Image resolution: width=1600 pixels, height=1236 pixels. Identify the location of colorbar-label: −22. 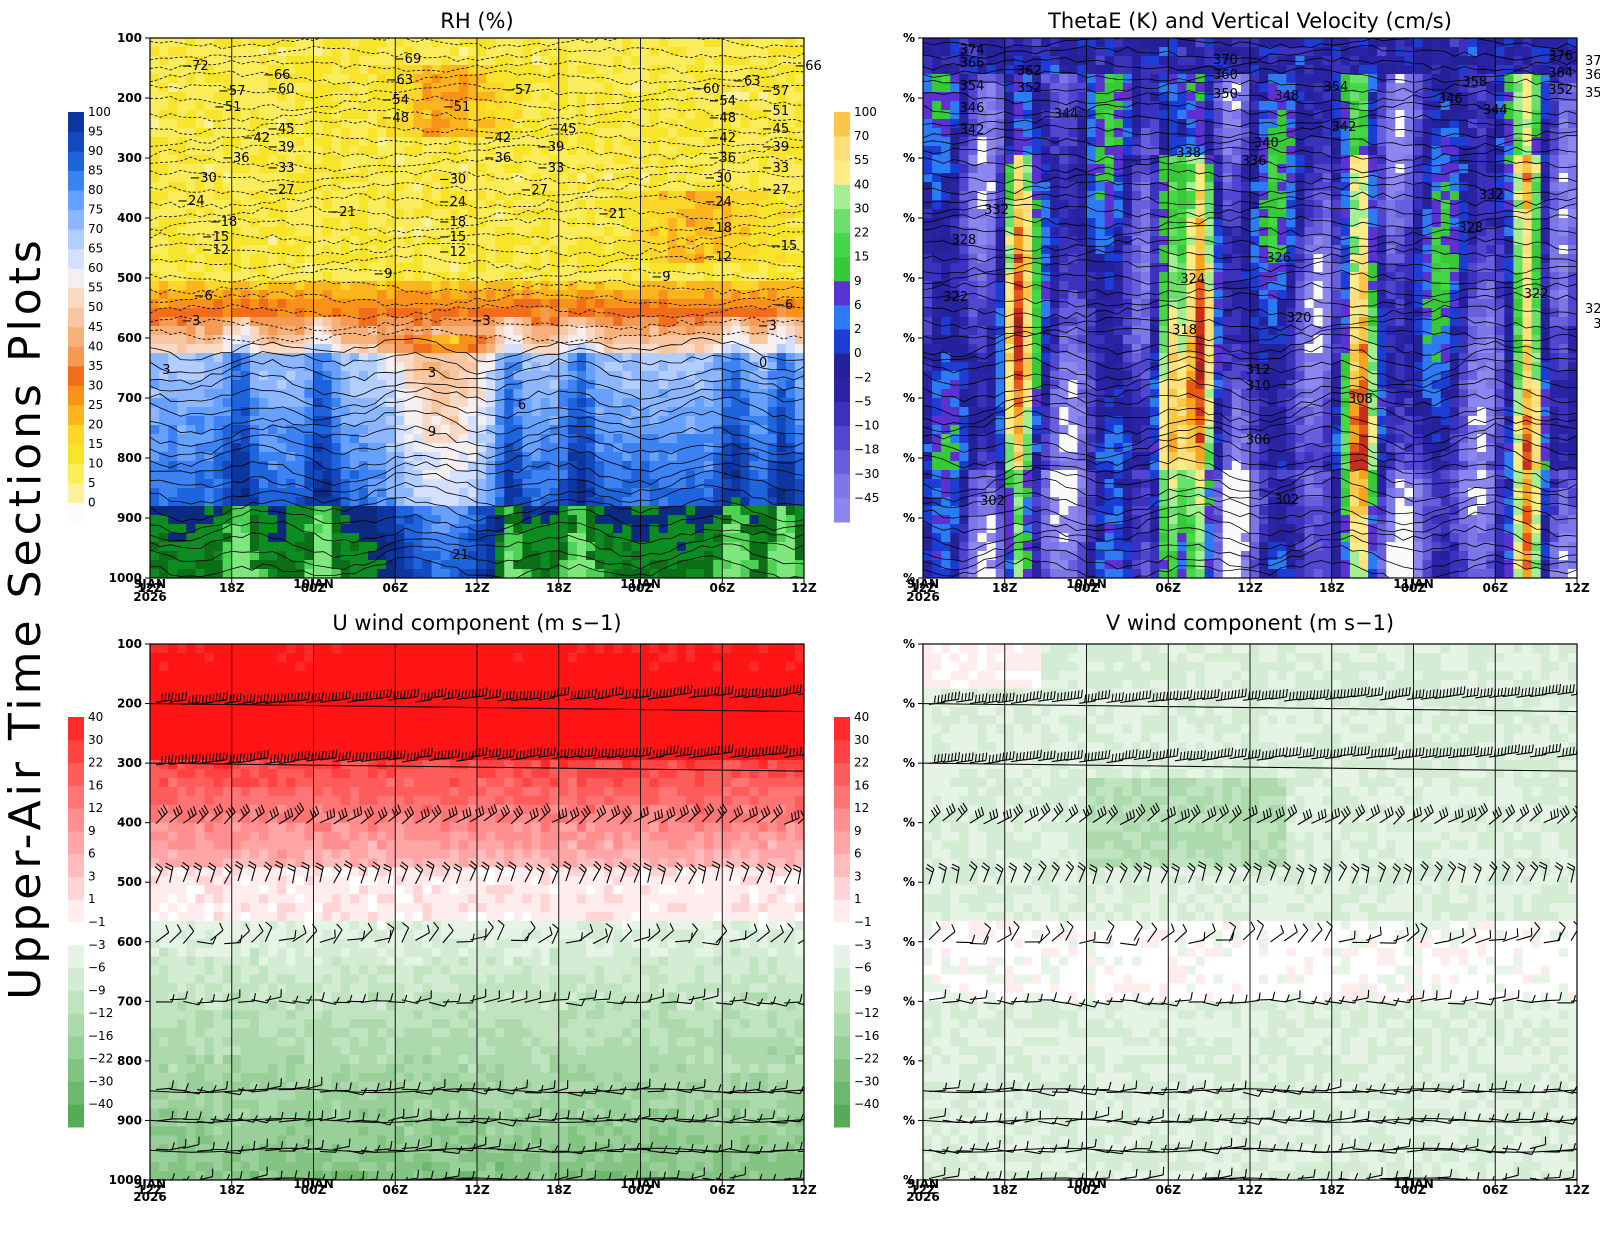
(100, 1059).